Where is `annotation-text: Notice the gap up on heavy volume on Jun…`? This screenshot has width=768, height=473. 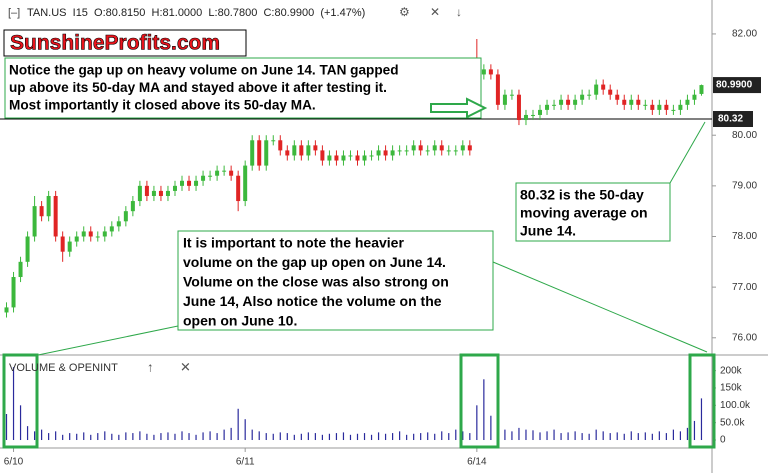 annotation-text: Notice the gap up on heavy volume on Jun… is located at coordinates (204, 70).